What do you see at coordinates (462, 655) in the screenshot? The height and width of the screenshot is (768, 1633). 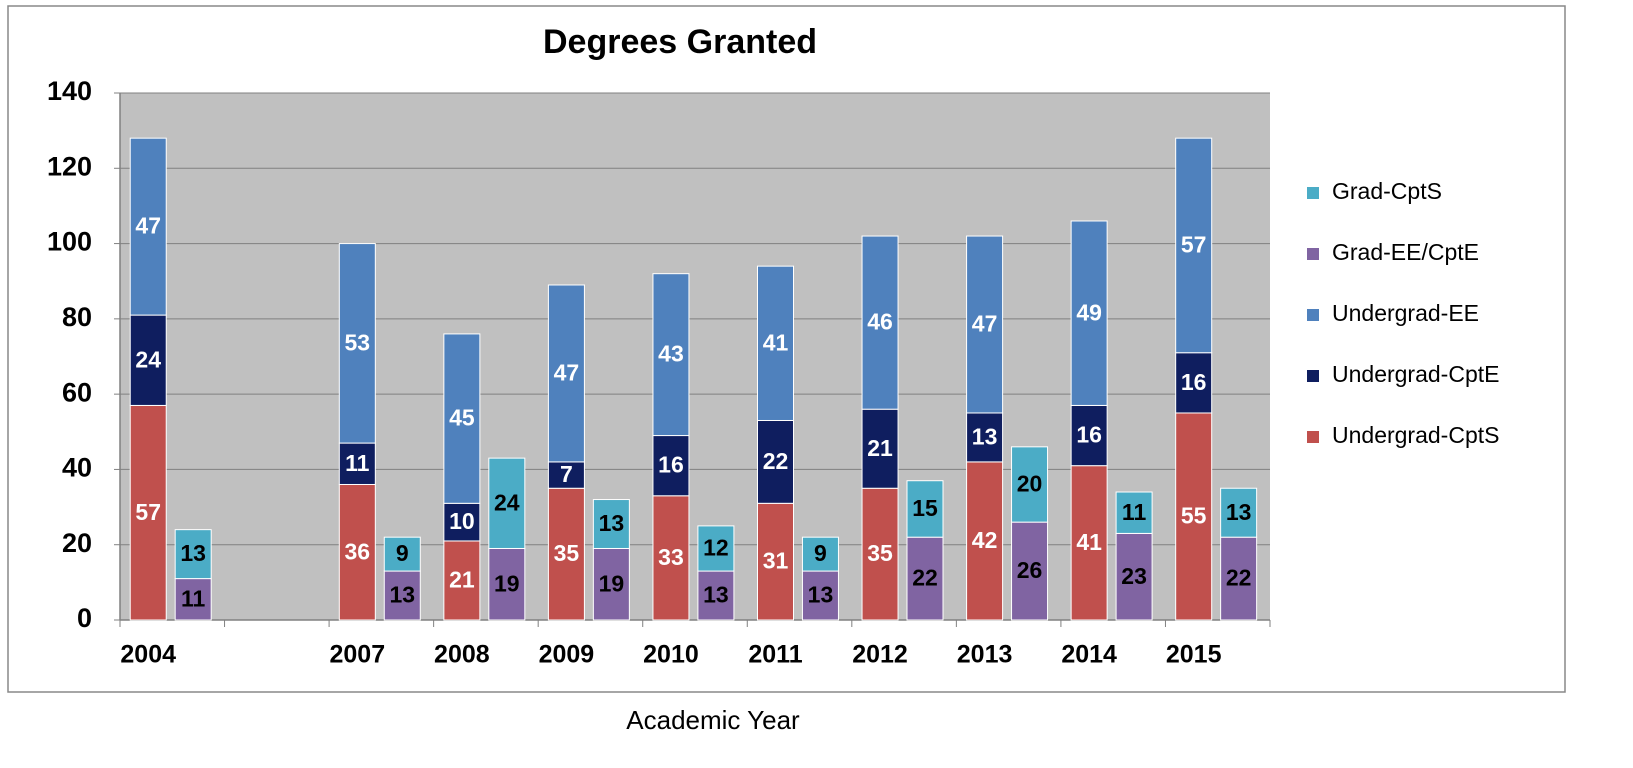 I see `x-tick-label: 2008` at bounding box center [462, 655].